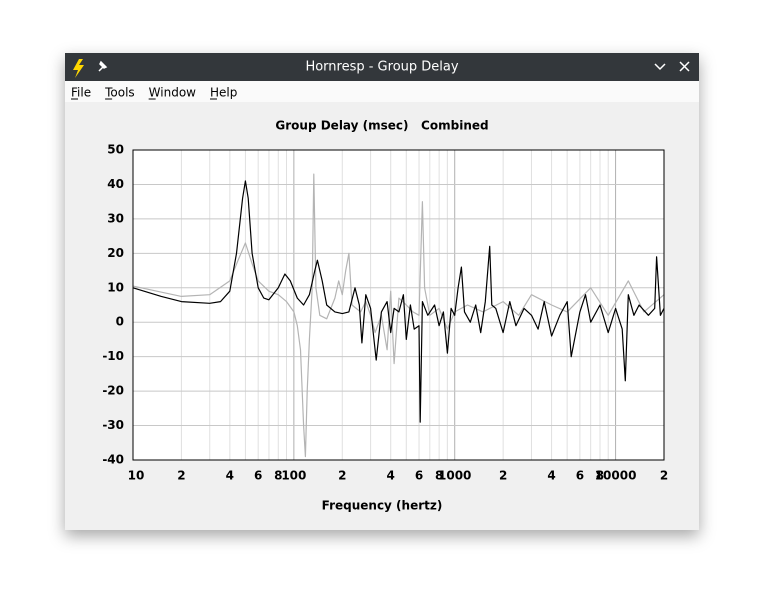 The height and width of the screenshot is (611, 764). I want to click on x-tick-label: 10, so click(136, 476).